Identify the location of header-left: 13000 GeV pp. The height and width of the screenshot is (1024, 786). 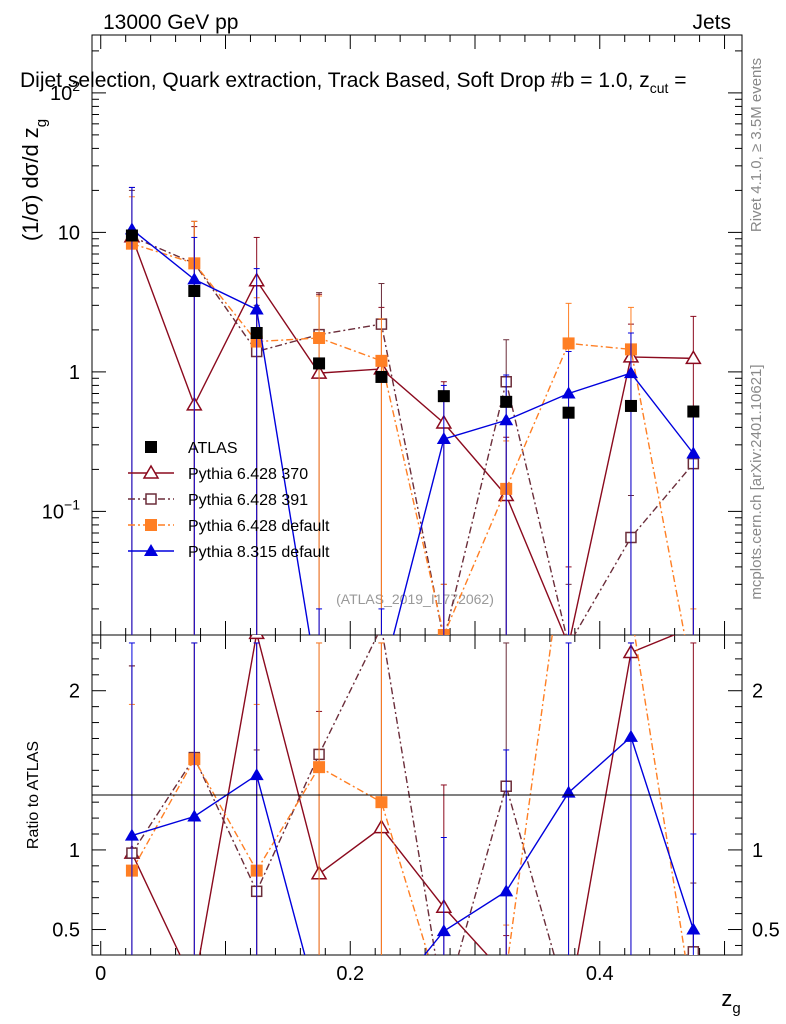
(170, 22).